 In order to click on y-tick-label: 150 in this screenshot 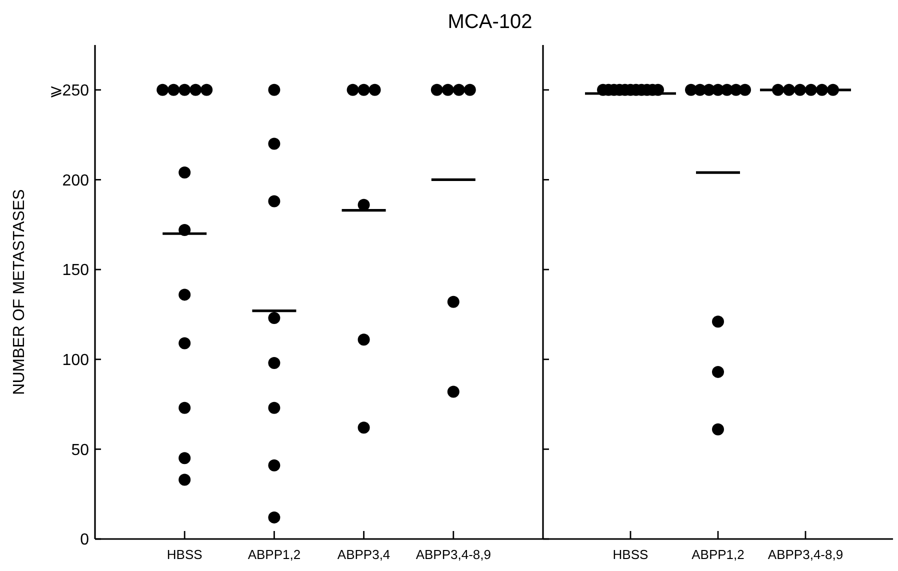, I will do `click(76, 271)`.